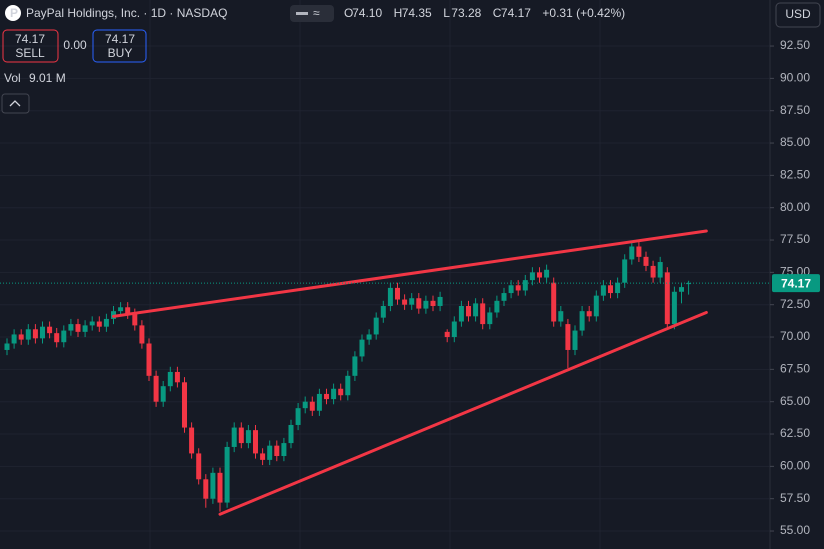 The height and width of the screenshot is (549, 824). Describe the element at coordinates (484, 13) in the screenshot. I see `ohlc-legend: O74.10 H 74.35 L 73.28 C 74.17 +0.31 (+0.42%)` at that location.